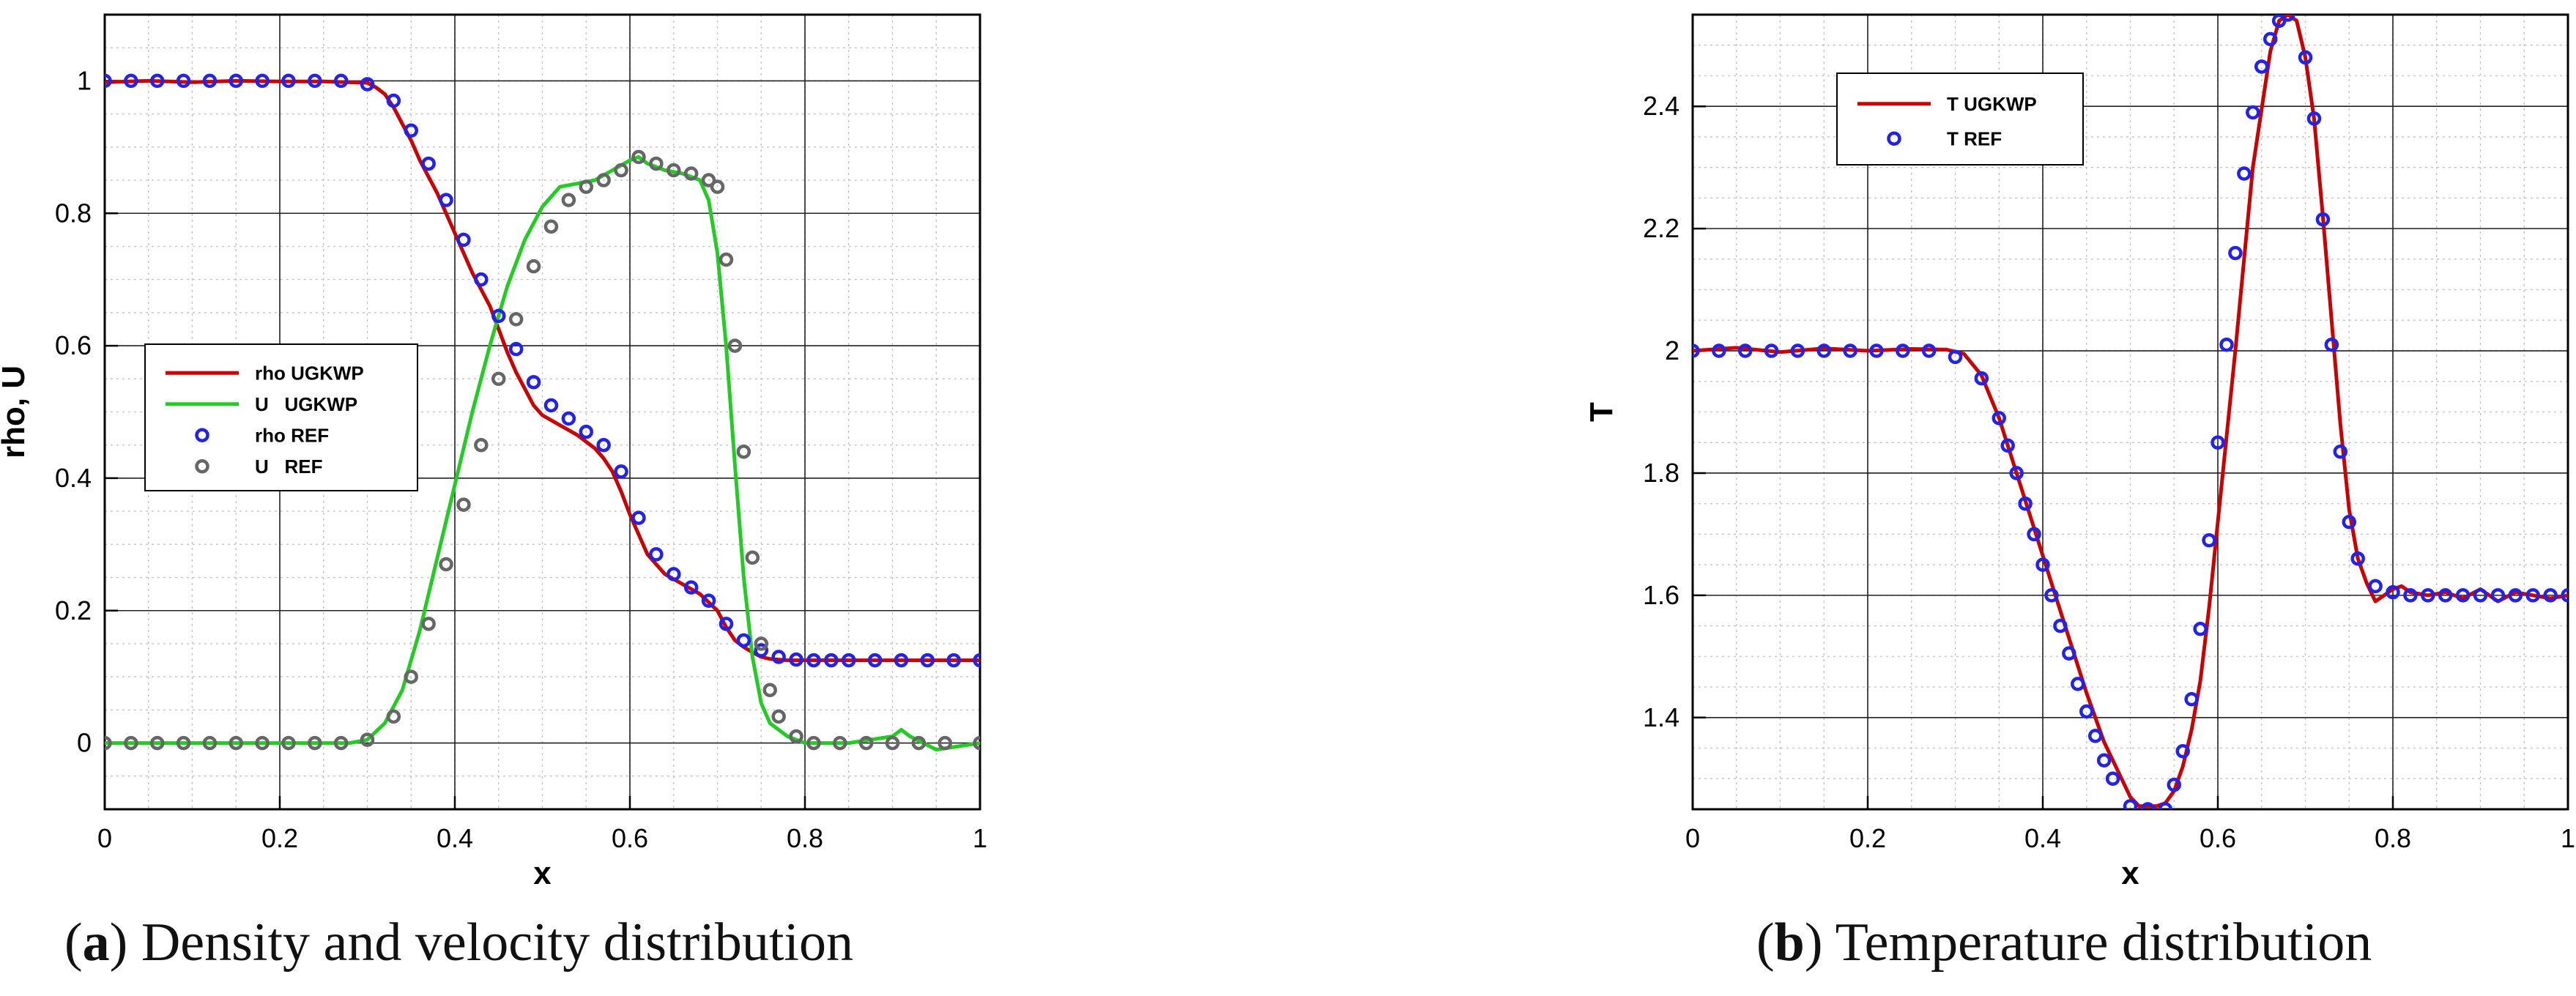 The image size is (2576, 996). What do you see at coordinates (1992, 104) in the screenshot?
I see `legend-label-t-ugkwp: T UGKWP` at bounding box center [1992, 104].